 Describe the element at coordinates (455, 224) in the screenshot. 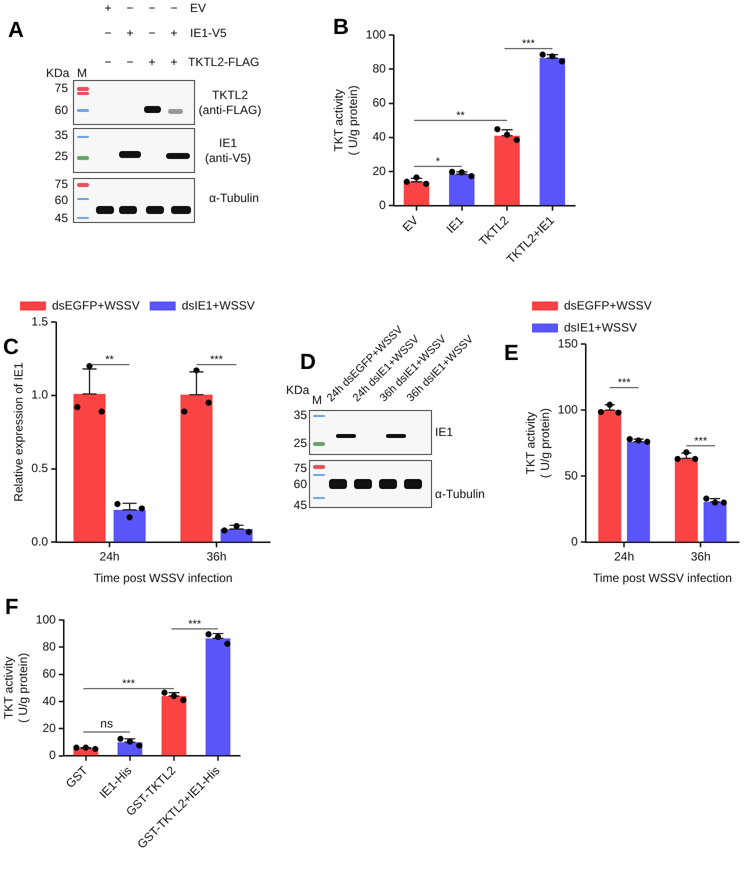

I see `x-tick-label: IE1` at that location.